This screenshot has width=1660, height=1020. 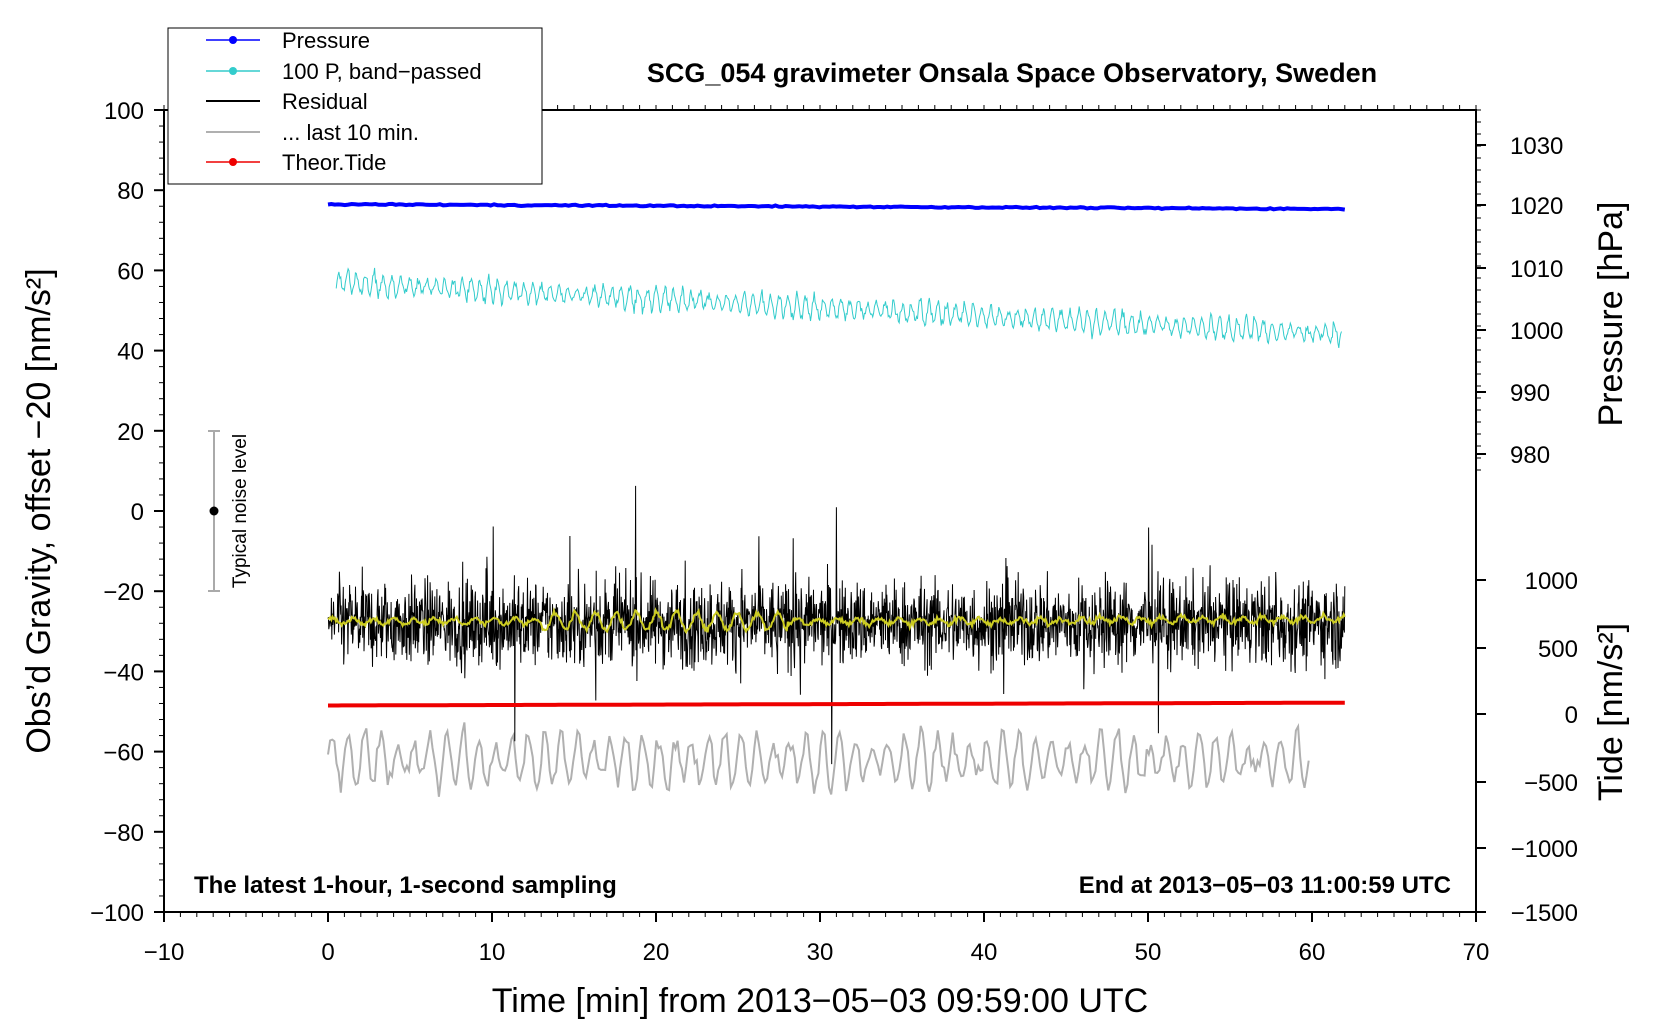 I want to click on noise-bar-label: Typical noise level, so click(x=240, y=511).